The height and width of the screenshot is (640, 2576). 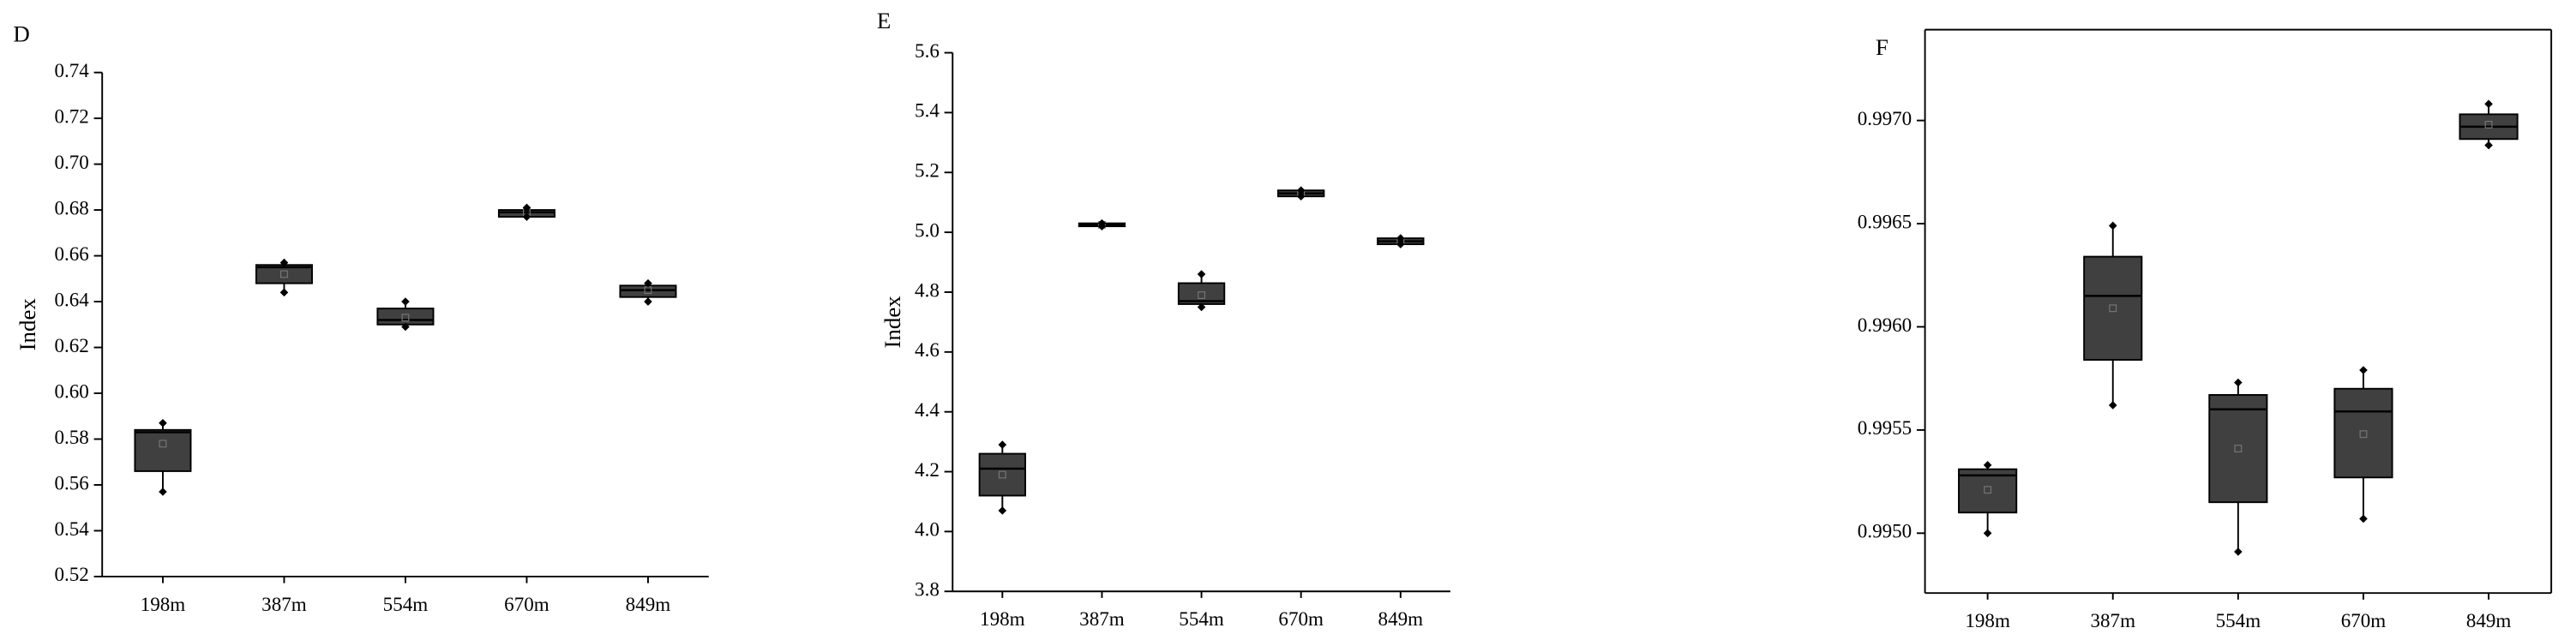 I want to click on y-tick-label: 5.4, so click(x=927, y=110).